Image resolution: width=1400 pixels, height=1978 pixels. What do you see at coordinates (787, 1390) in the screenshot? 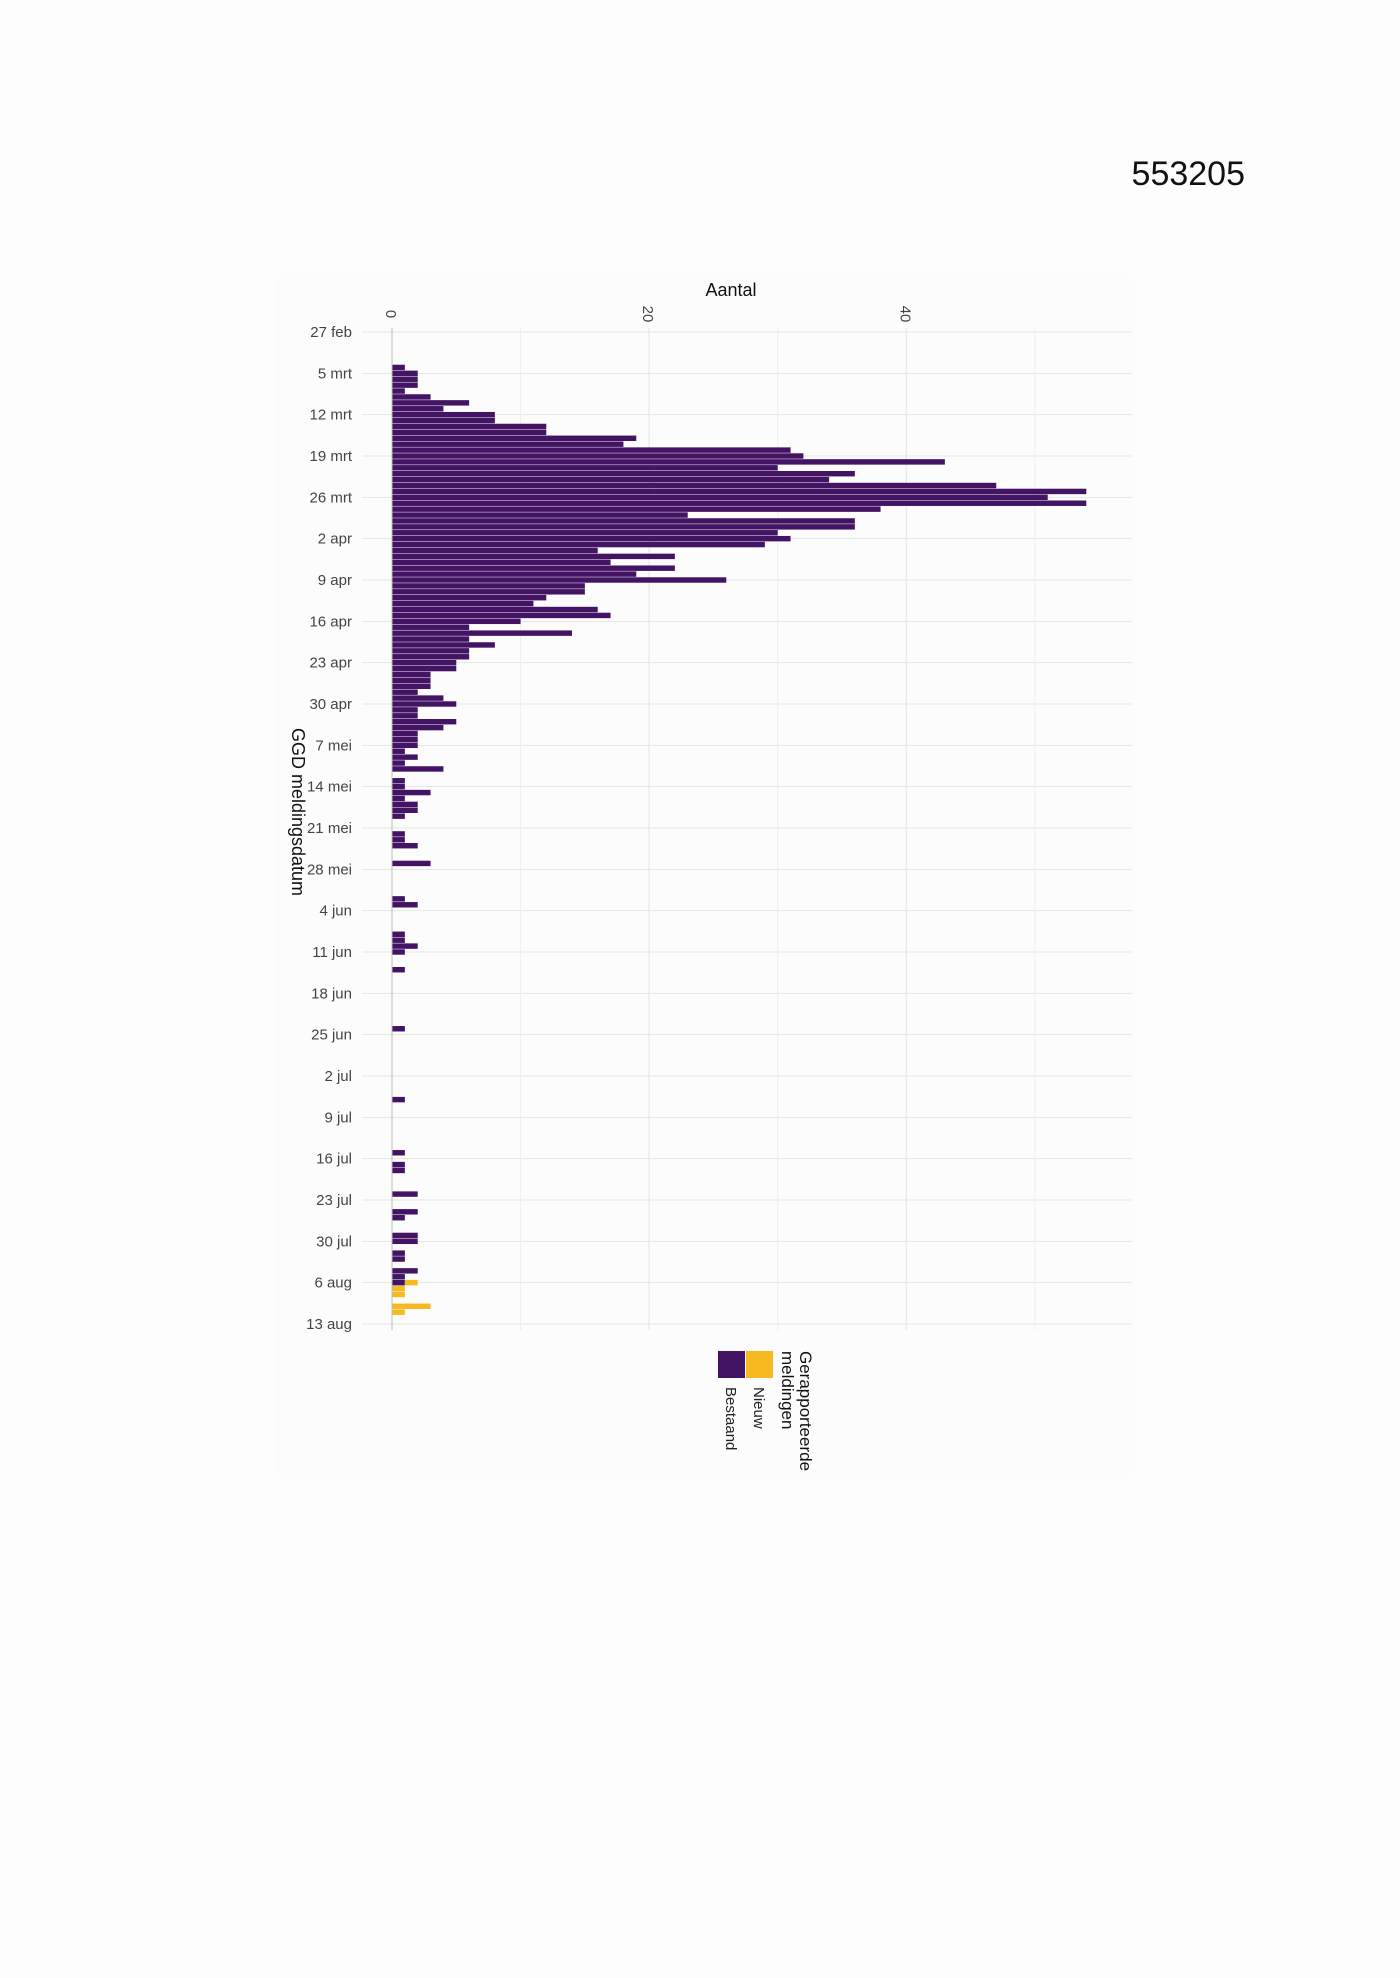
I see `legend-title-line2: meldingen` at bounding box center [787, 1390].